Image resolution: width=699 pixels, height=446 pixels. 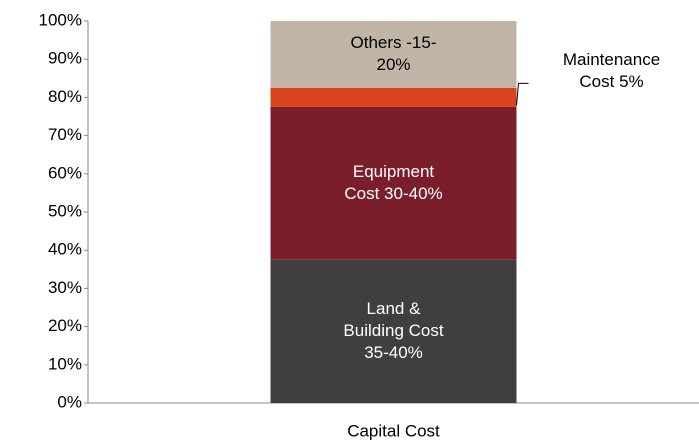 What do you see at coordinates (69, 401) in the screenshot?
I see `y-tick-label: 0%` at bounding box center [69, 401].